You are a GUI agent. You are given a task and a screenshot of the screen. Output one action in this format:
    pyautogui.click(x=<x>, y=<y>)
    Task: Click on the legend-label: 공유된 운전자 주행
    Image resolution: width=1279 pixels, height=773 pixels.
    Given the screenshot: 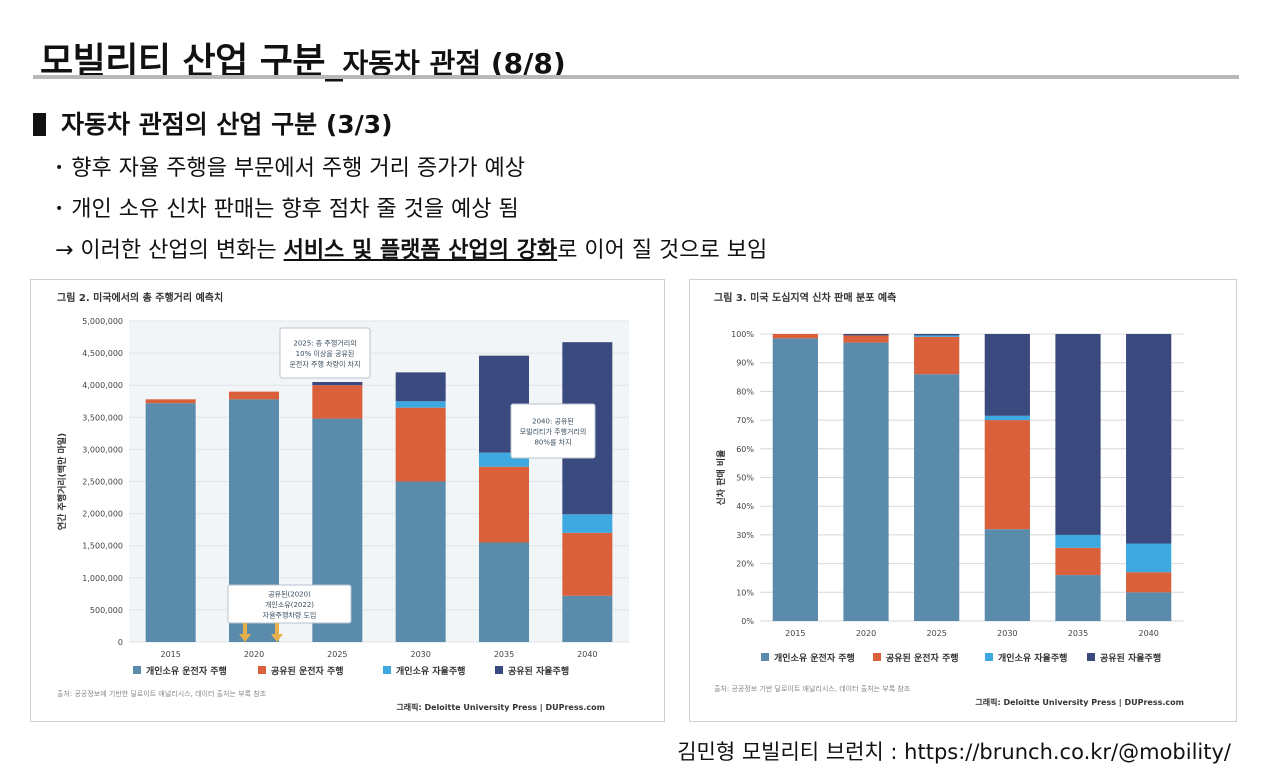 What is the action you would take?
    pyautogui.click(x=922, y=658)
    